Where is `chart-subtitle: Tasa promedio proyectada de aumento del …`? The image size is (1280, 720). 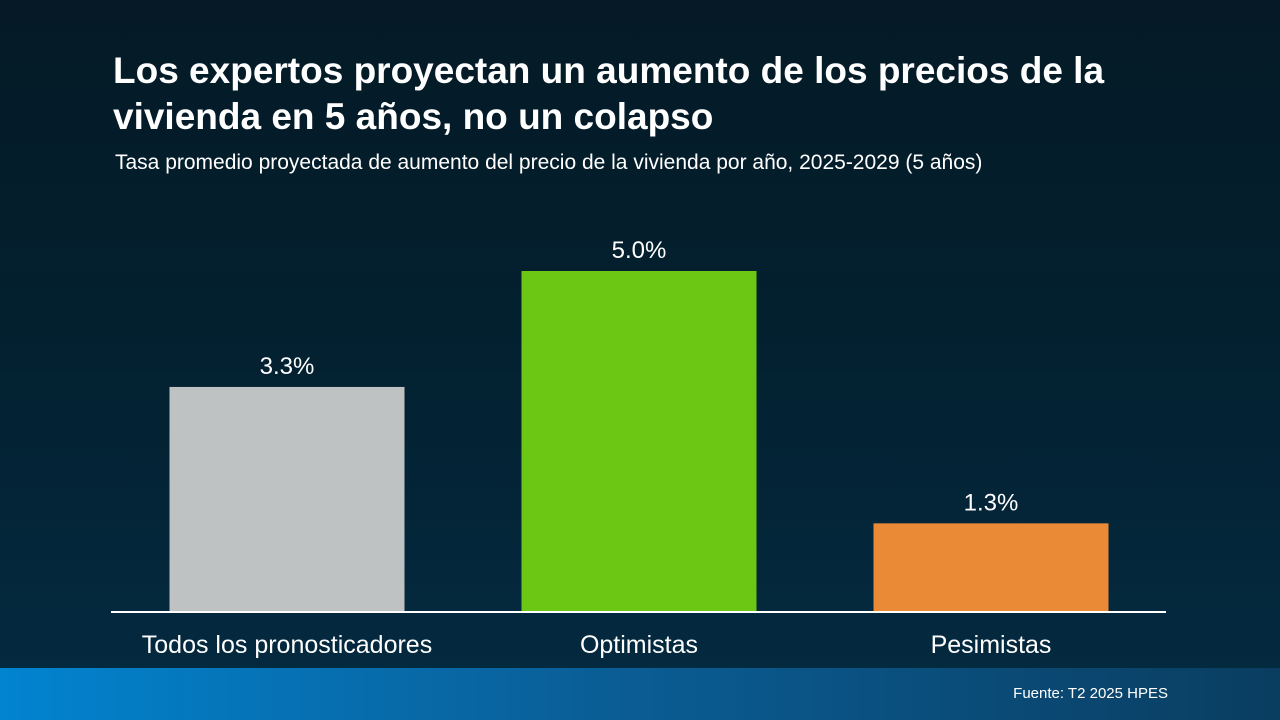 chart-subtitle: Tasa promedio proyectada de aumento del … is located at coordinates (549, 162).